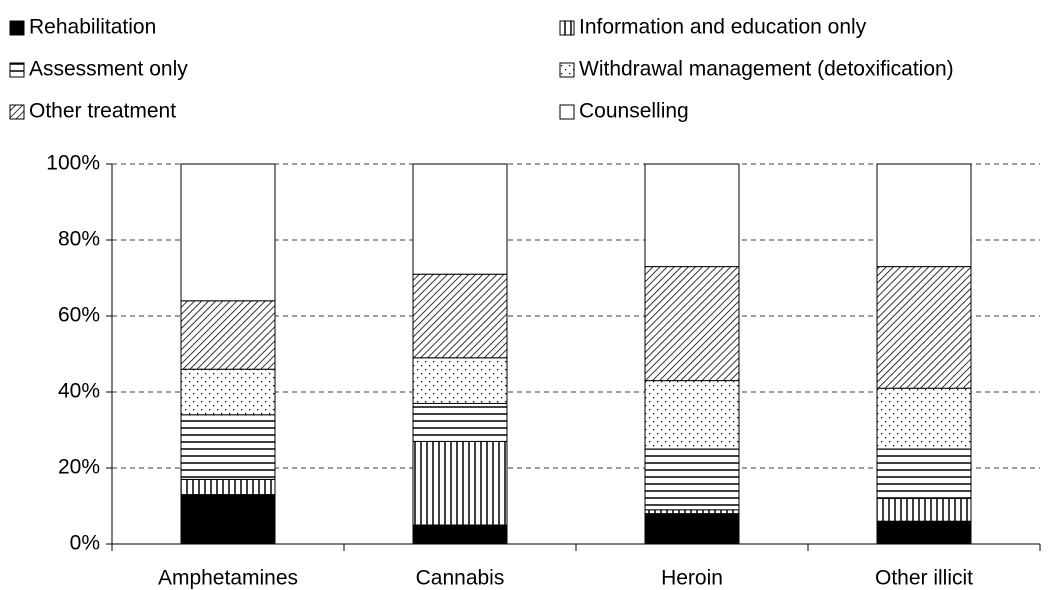 The image size is (1056, 590). I want to click on y-tick-label: 20%, so click(79, 467).